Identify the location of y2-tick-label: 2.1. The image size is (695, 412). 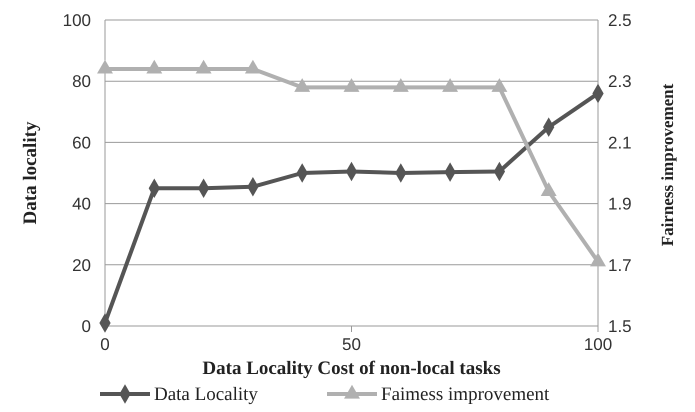
(620, 142).